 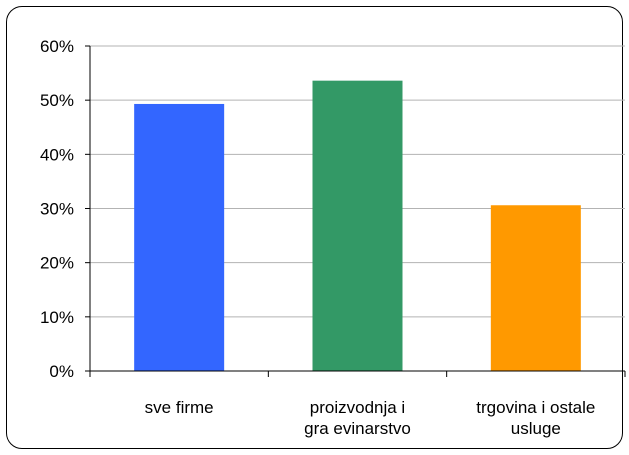 I want to click on y-tick-label: 30%, so click(x=57, y=209).